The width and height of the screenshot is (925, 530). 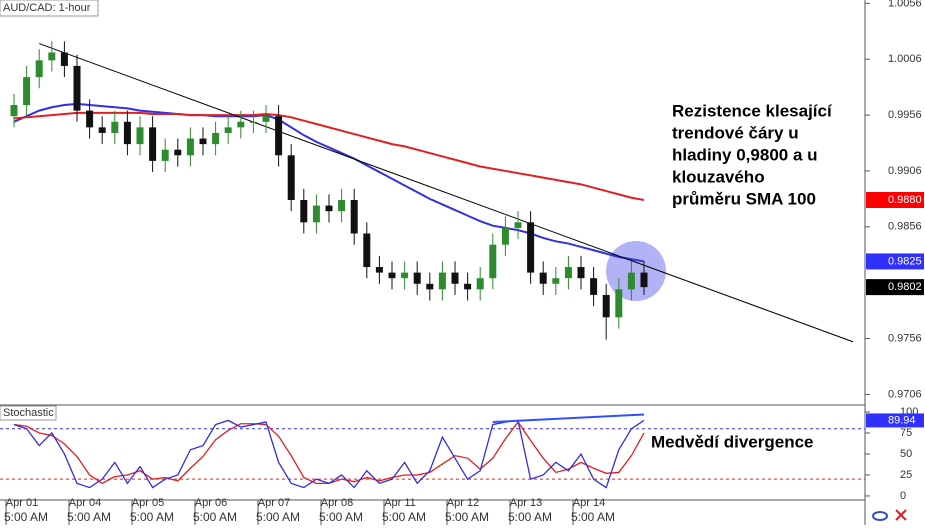 I want to click on annotation: Rezistence klesající, so click(x=752, y=110).